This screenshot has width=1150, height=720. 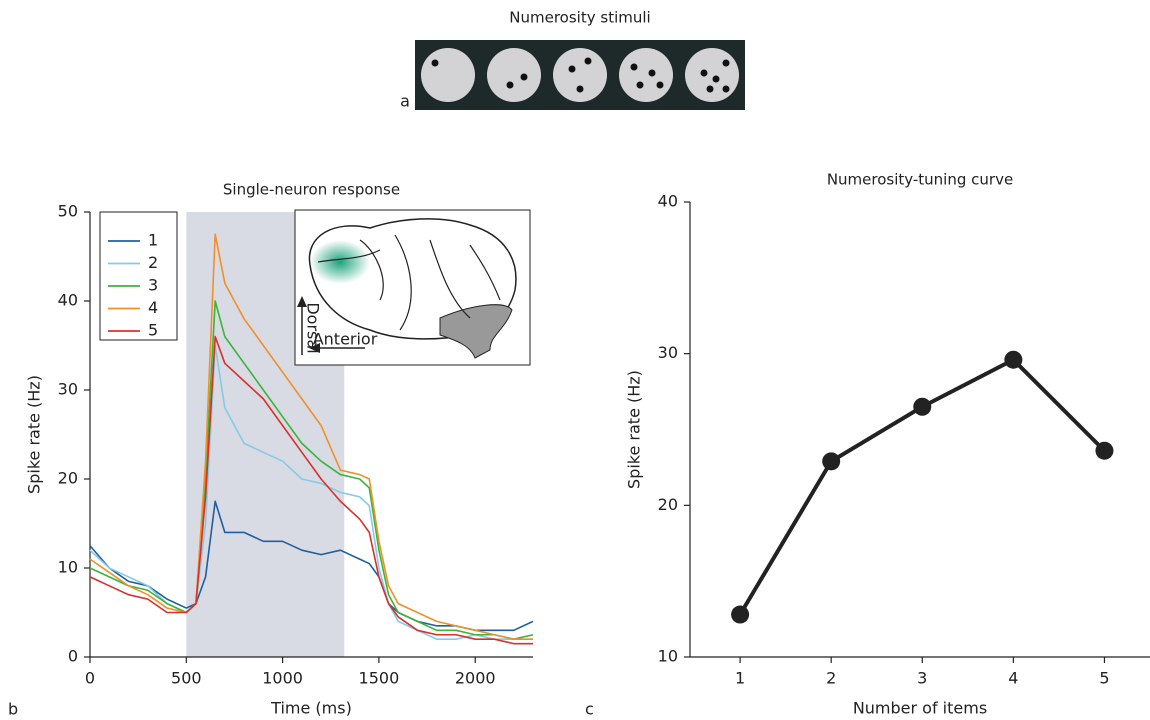 What do you see at coordinates (345, 339) in the screenshot?
I see `inset-label: Anterior` at bounding box center [345, 339].